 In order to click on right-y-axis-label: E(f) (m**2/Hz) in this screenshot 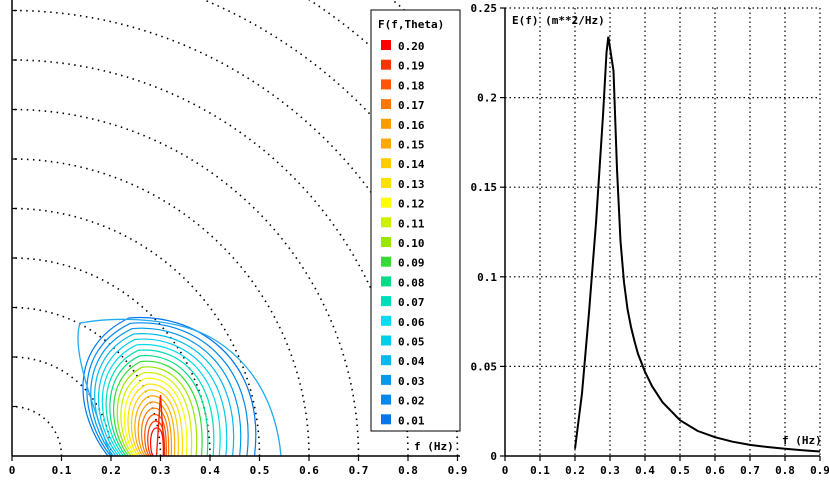, I will do `click(558, 20)`.